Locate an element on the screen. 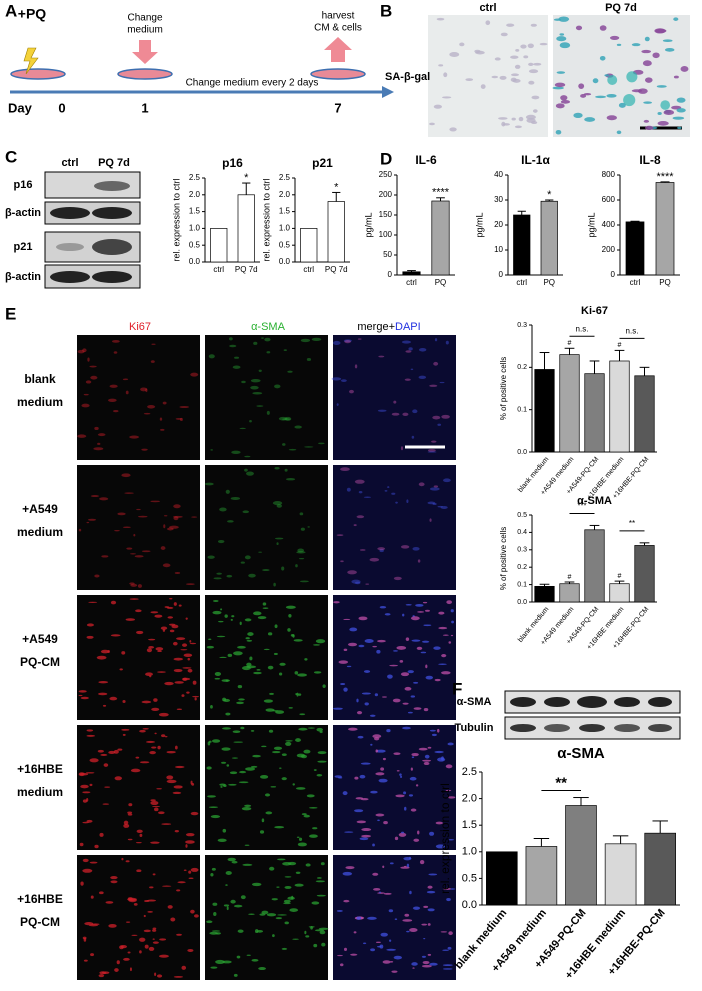 This screenshot has width=702, height=991. condition-label: ctrl is located at coordinates (487, 8).